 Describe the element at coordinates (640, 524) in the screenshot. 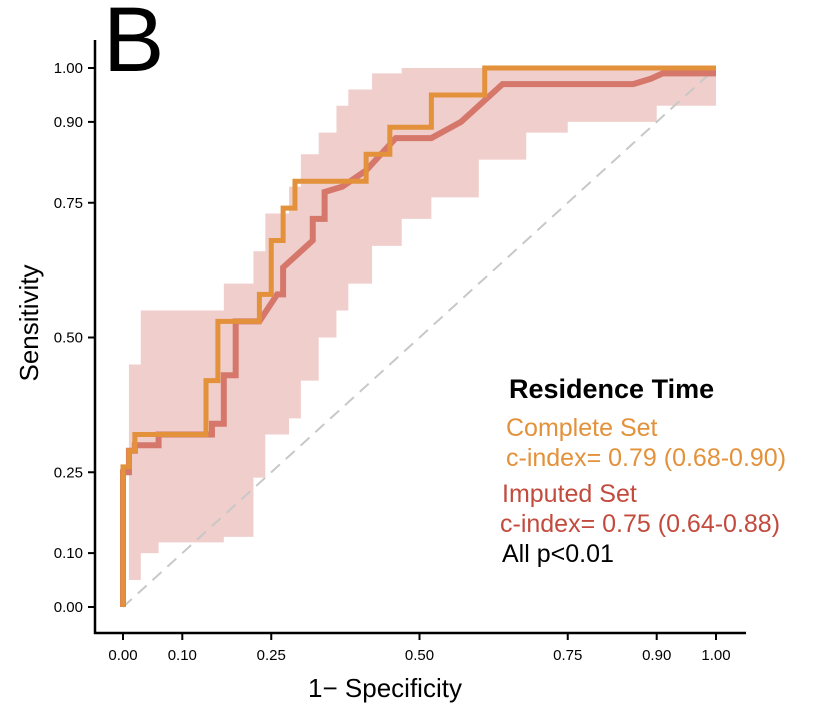

I see `legend-imputed-stat: c-index= 0.75 (0.64-0.88)` at that location.